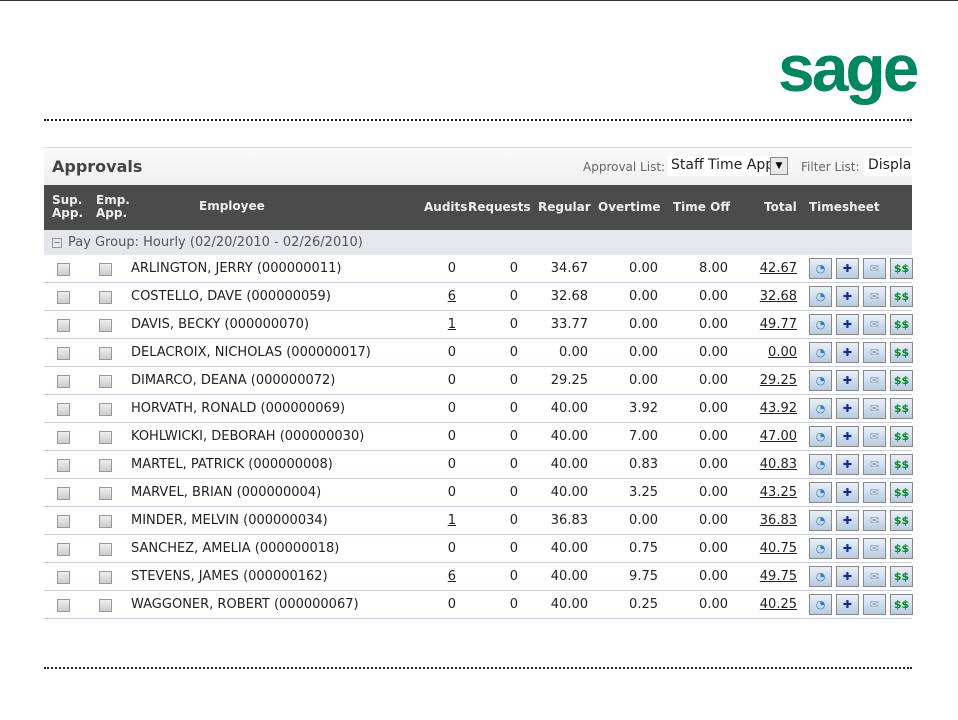 The width and height of the screenshot is (958, 720). I want to click on employee-name: DAVIS, BECKY (000000070), so click(220, 324).